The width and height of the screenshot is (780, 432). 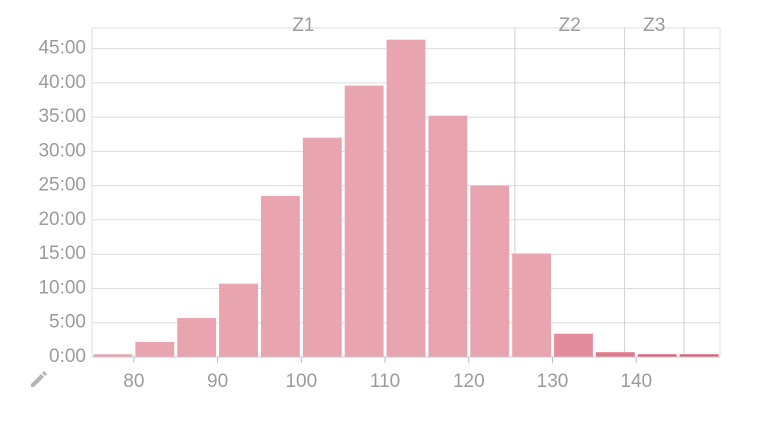 What do you see at coordinates (469, 381) in the screenshot?
I see `x-tick-label: 120` at bounding box center [469, 381].